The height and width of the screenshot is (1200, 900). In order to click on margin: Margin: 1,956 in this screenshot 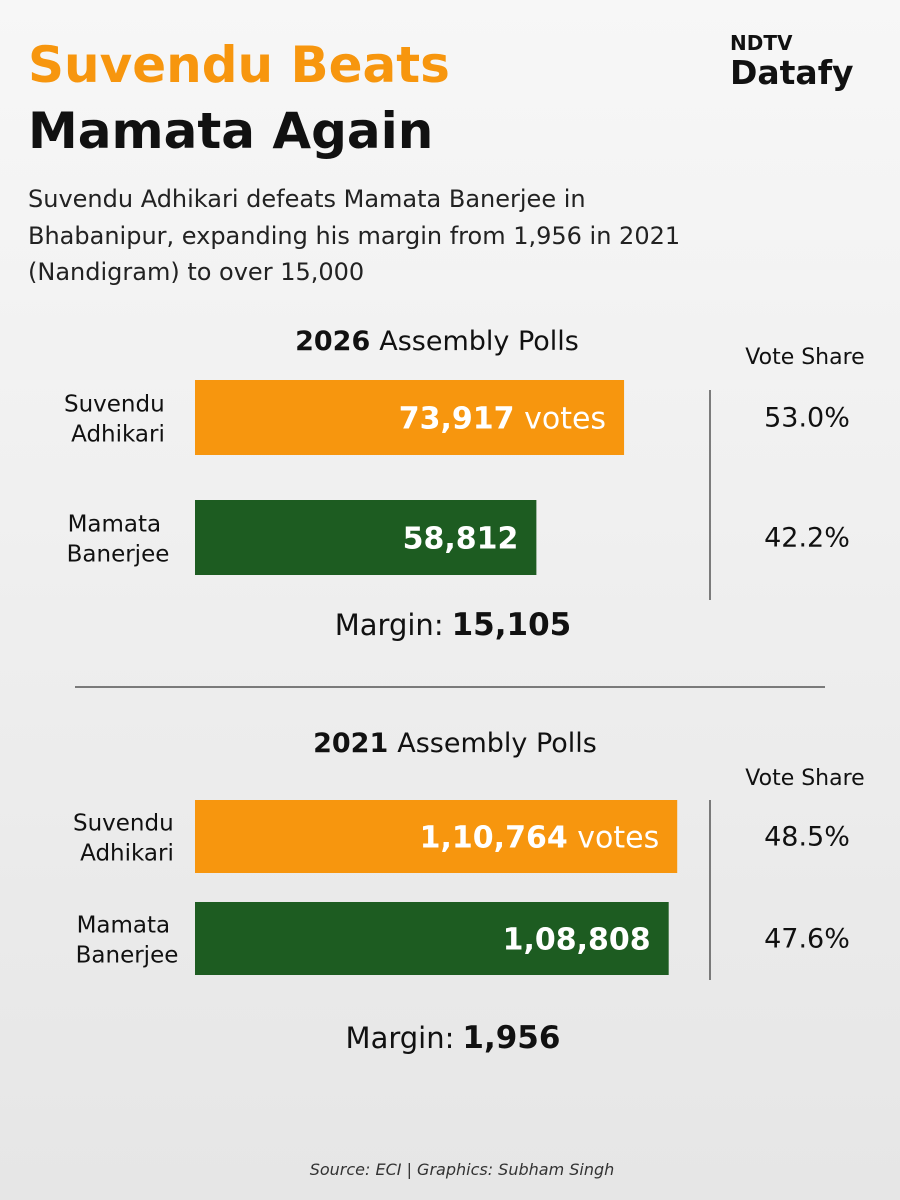, I will do `click(453, 1038)`.